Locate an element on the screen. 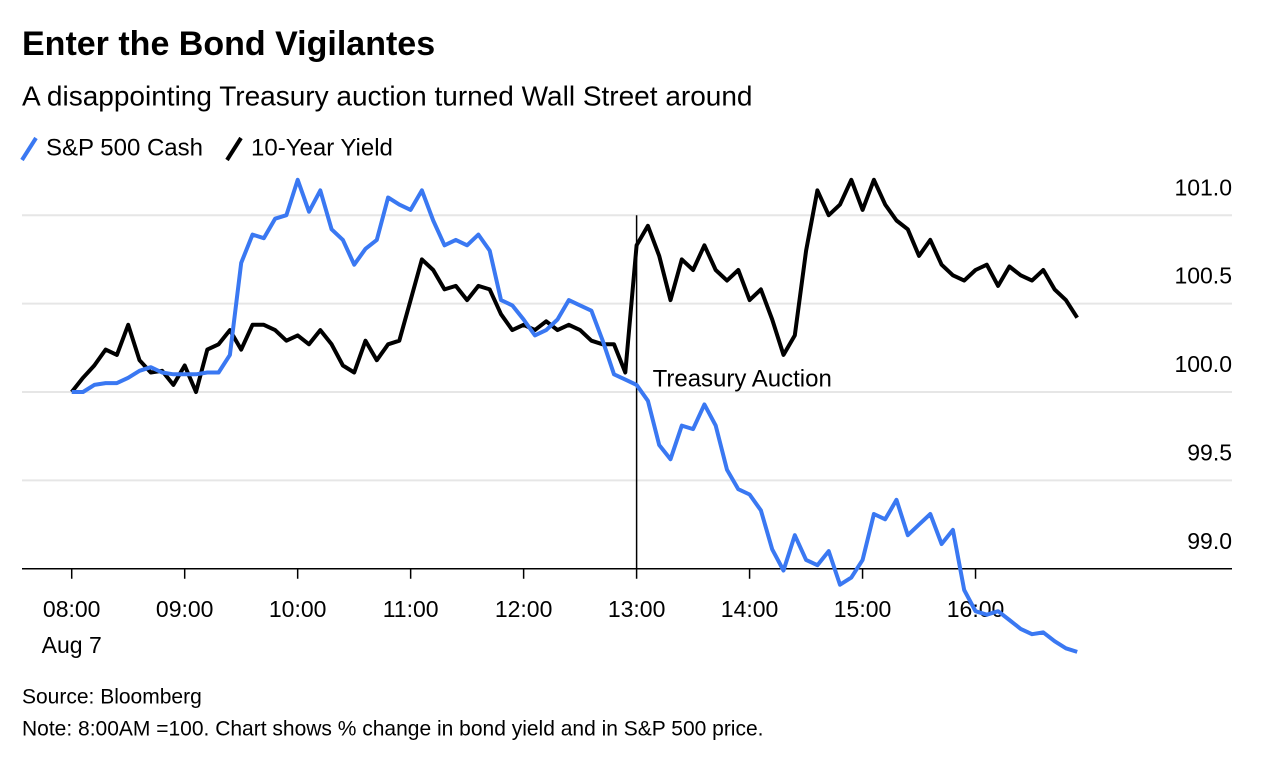 This screenshot has height=766, width=1270. legend-label: S&P 500 Cash is located at coordinates (124, 147).